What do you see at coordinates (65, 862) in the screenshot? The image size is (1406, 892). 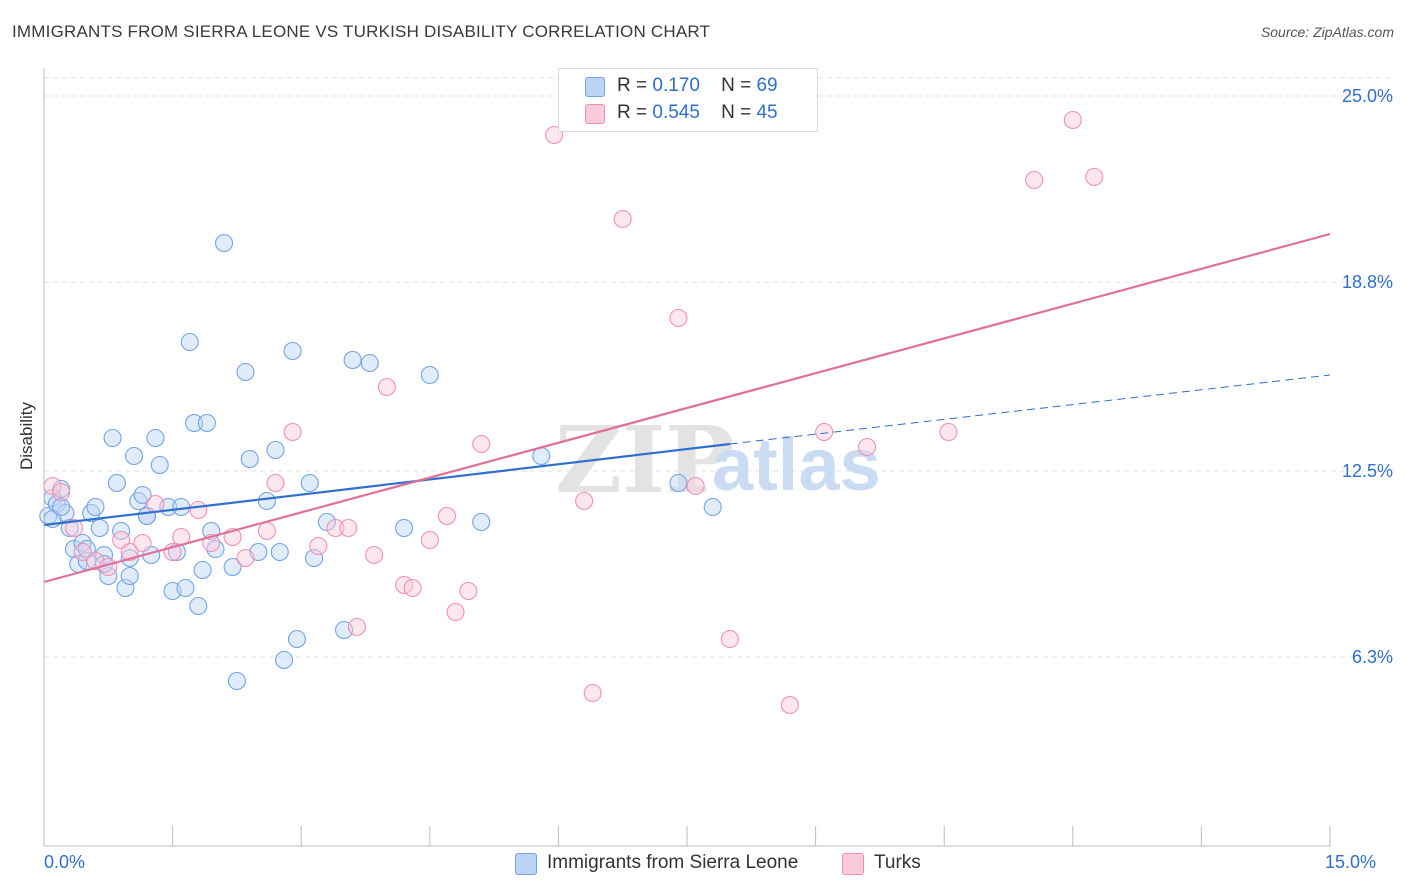 I see `x-tick-label-min: 0.0%` at bounding box center [65, 862].